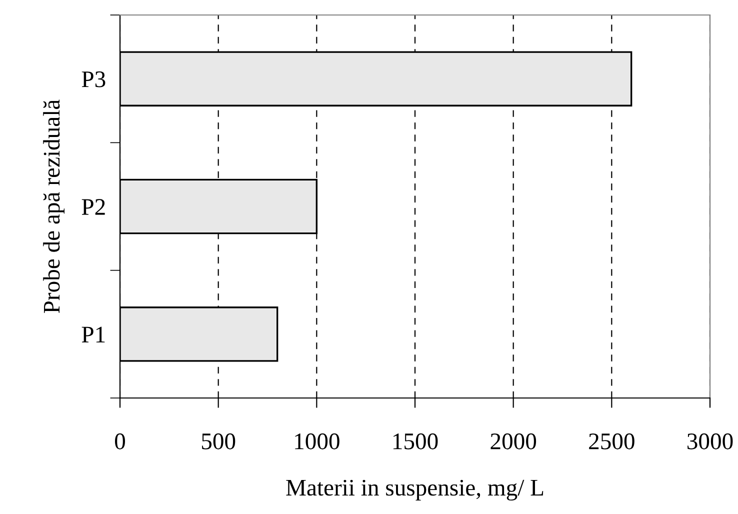 This screenshot has height=514, width=738. What do you see at coordinates (120, 441) in the screenshot?
I see `x-tick-label: 0` at bounding box center [120, 441].